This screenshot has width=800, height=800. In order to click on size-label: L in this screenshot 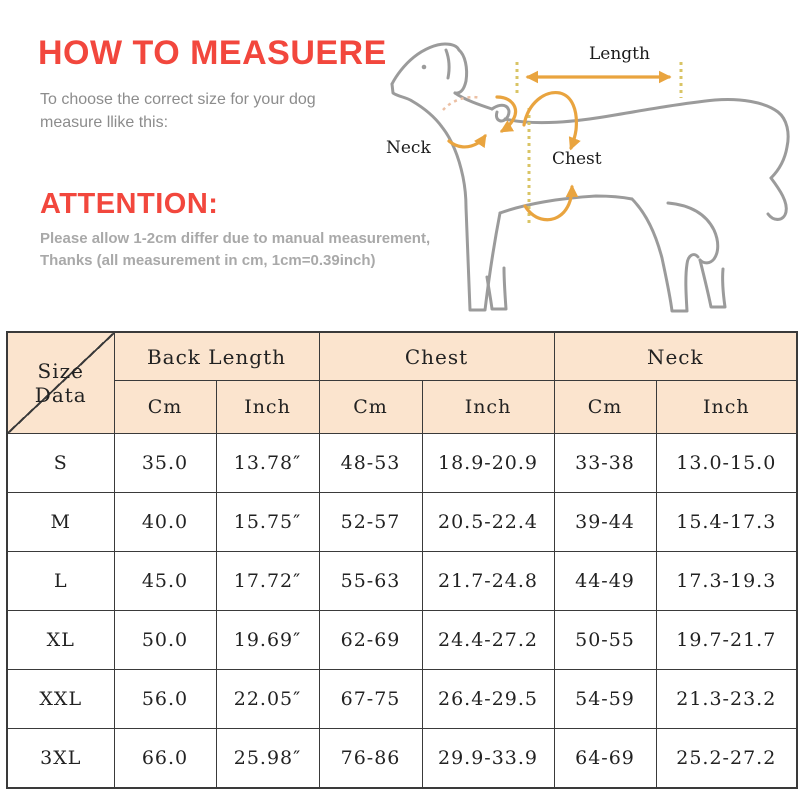, I will do `click(60, 581)`.